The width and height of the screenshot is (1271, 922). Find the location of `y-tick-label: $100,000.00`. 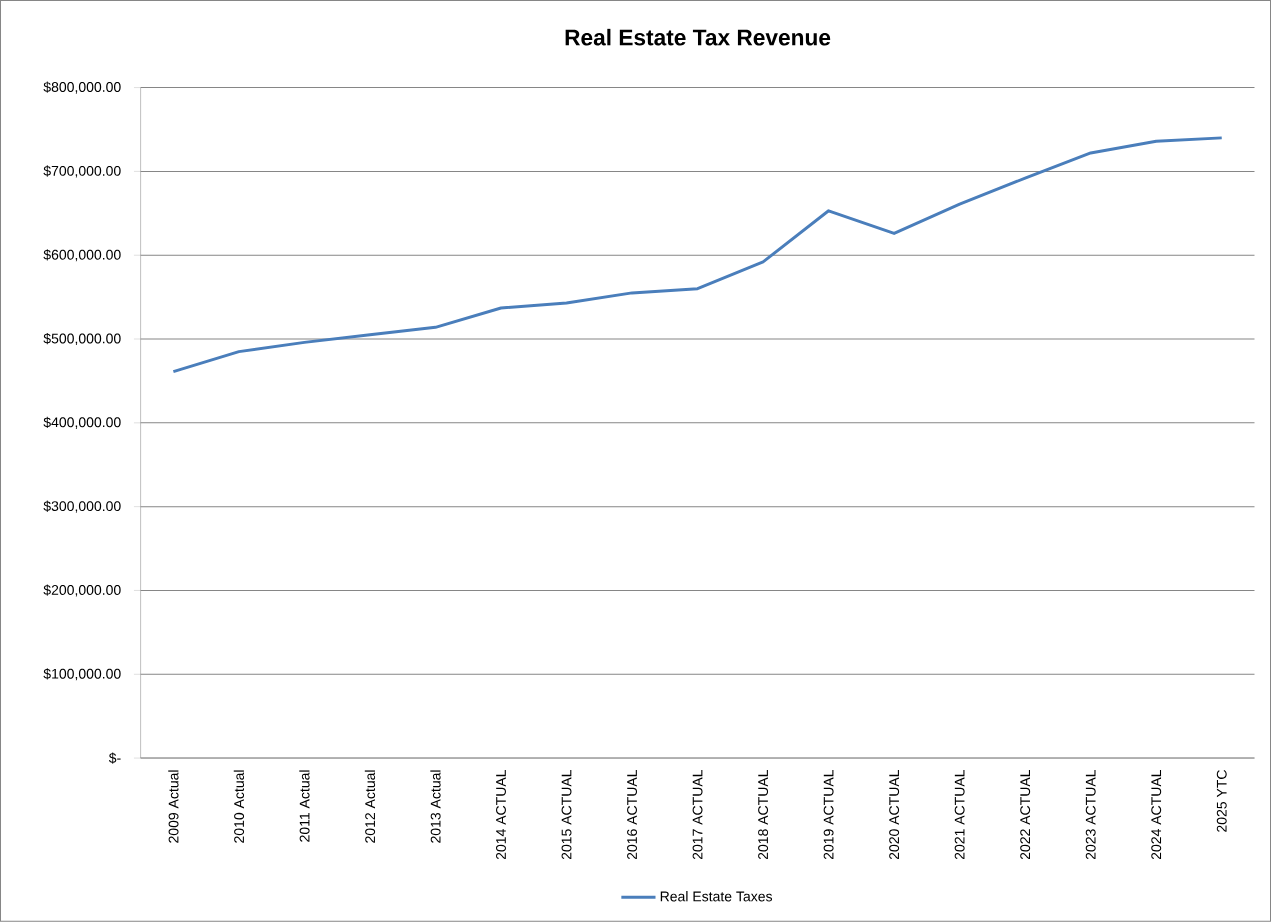

y-tick-label: $100,000.00 is located at coordinates (82, 674).